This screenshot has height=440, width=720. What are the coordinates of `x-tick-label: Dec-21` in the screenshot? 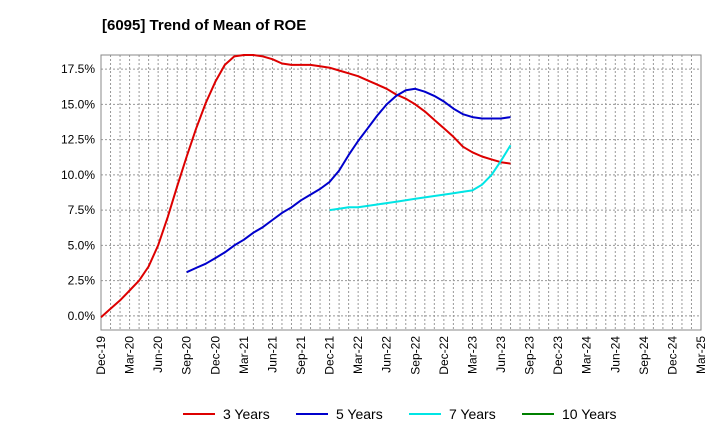 It's located at (330, 355).